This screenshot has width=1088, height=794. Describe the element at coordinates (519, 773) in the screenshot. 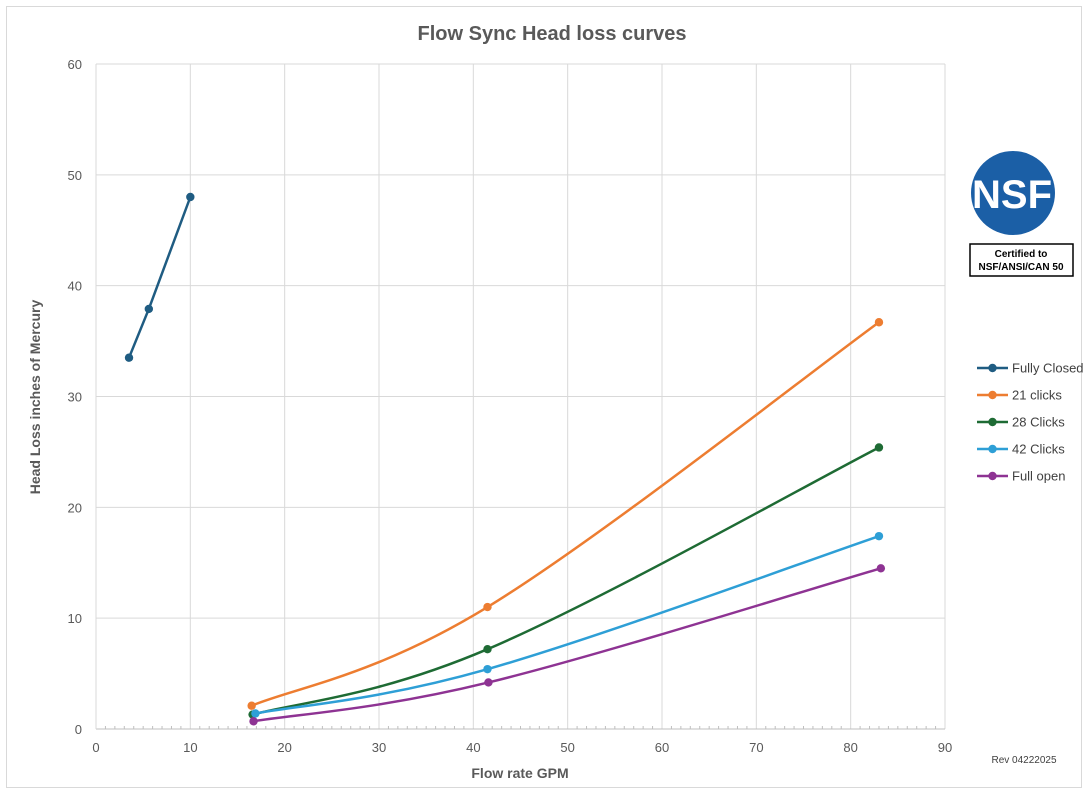

I see `x-axis-label: Flow rate GPM` at that location.